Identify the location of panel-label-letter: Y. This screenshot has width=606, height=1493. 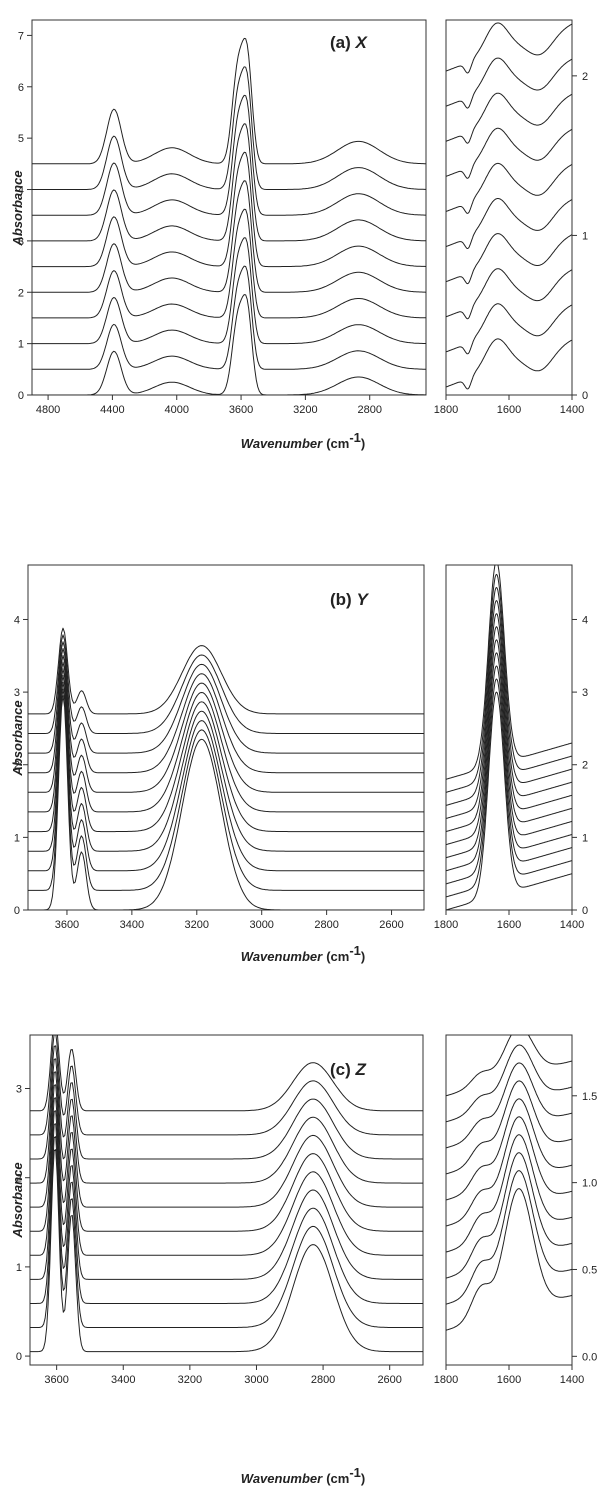
(362, 599).